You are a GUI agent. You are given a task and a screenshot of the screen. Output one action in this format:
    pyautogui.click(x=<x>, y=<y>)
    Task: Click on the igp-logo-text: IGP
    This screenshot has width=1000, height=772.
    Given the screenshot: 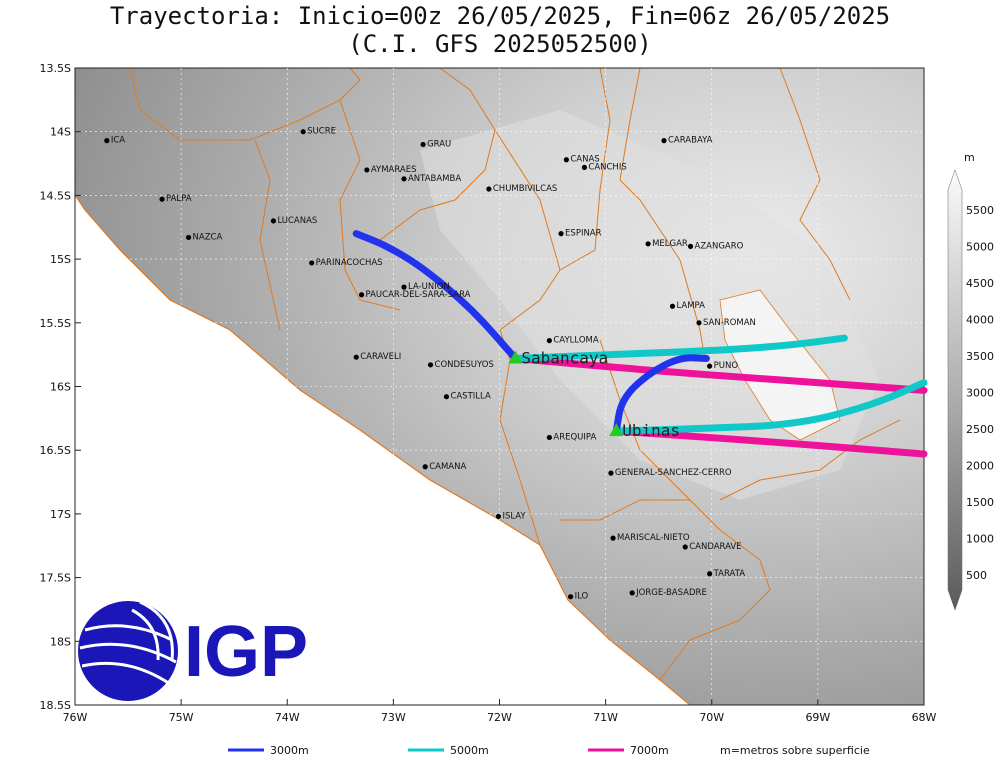 What is the action you would take?
    pyautogui.click(x=246, y=652)
    